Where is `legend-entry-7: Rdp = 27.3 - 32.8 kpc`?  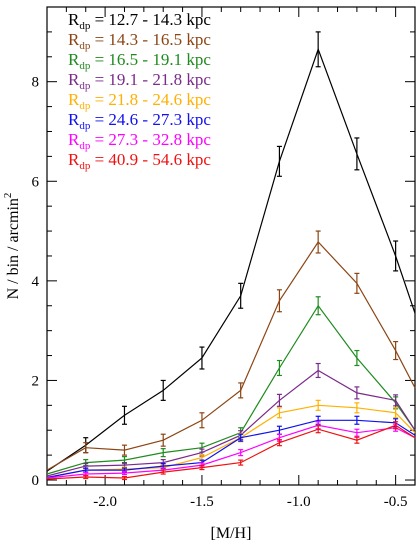
legend-entry-7: Rdp = 27.3 - 32.8 kpc is located at coordinates (139, 141).